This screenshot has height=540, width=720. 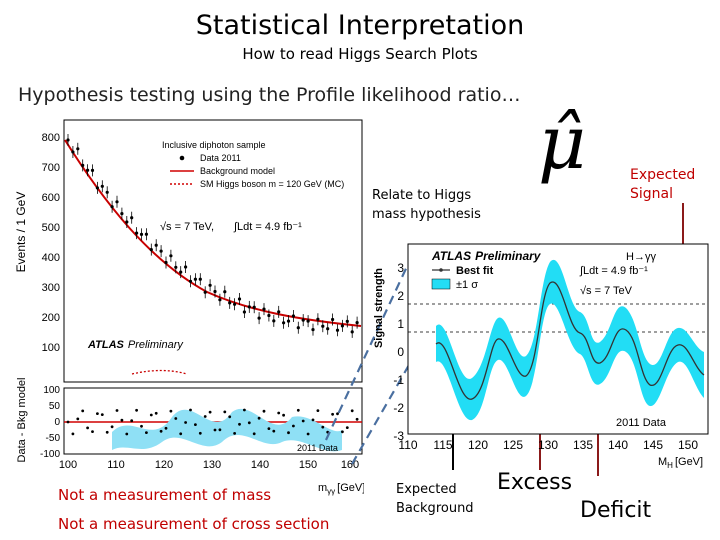 I want to click on signal-x-label: MH [GeV], so click(x=680, y=463).